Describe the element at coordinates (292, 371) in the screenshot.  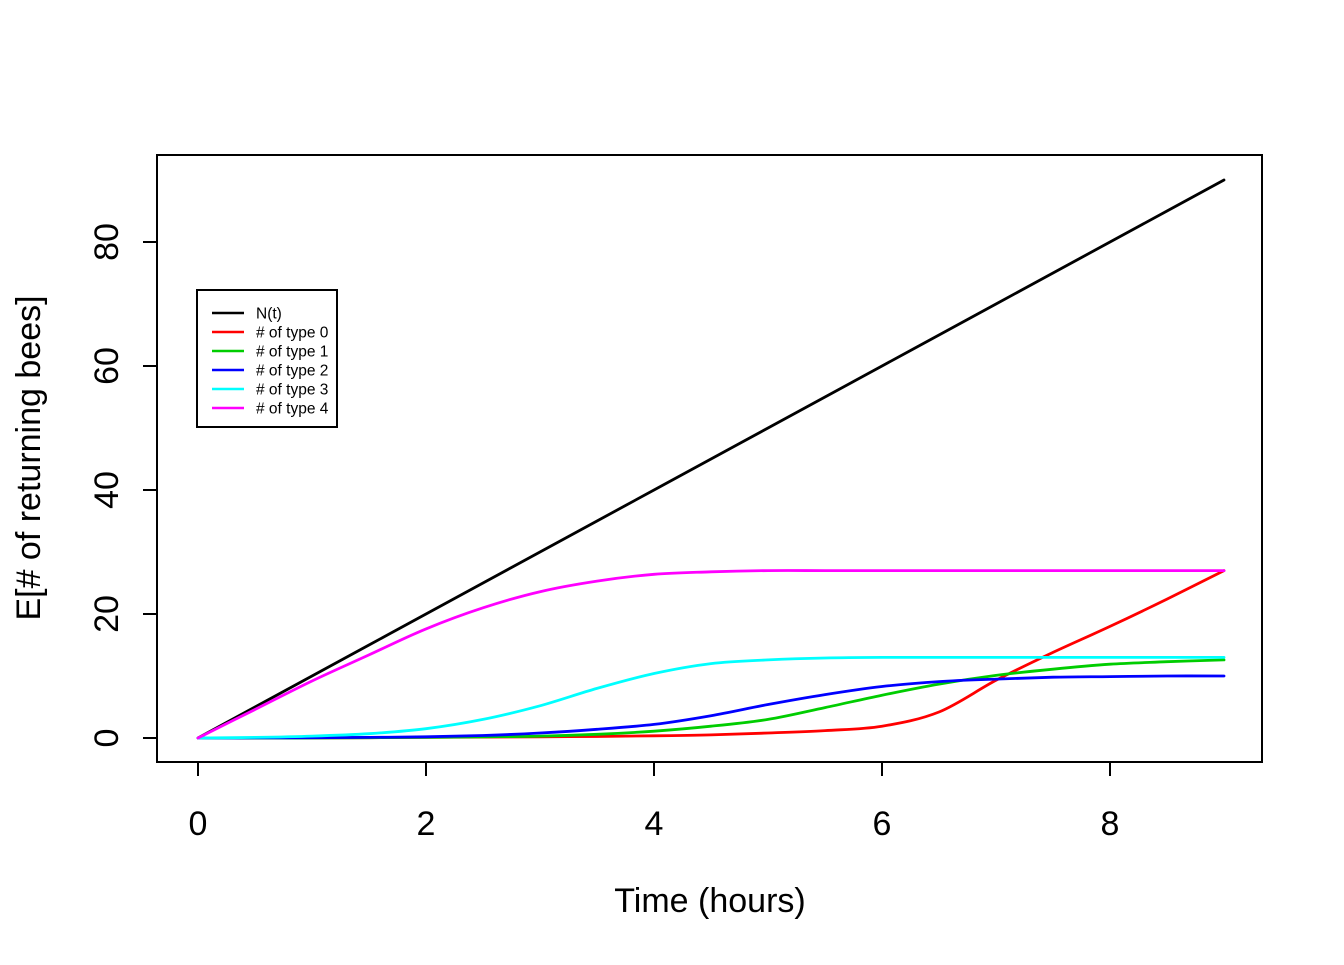
I see `legend-label-3: # of type 2` at that location.